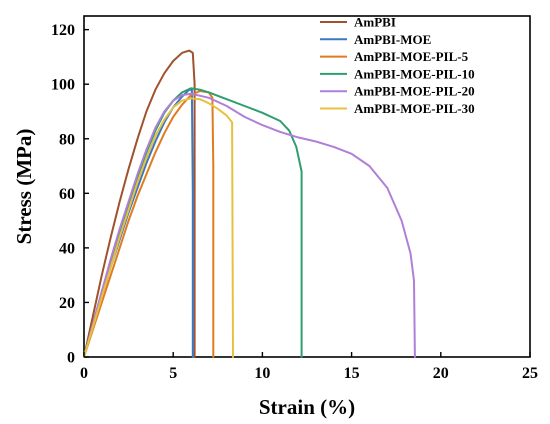 The width and height of the screenshot is (550, 424). Describe the element at coordinates (441, 373) in the screenshot. I see `x-tick-label: 20` at that location.